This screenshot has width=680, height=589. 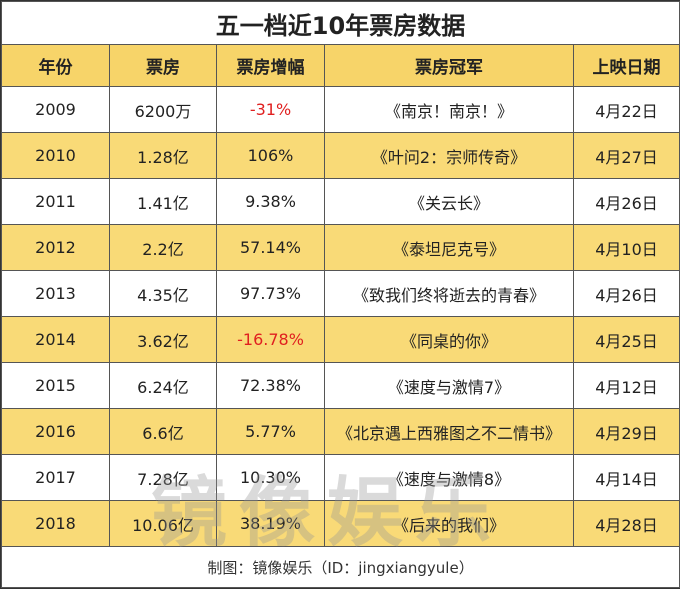 I want to click on table-cell: 2016, so click(x=55, y=431).